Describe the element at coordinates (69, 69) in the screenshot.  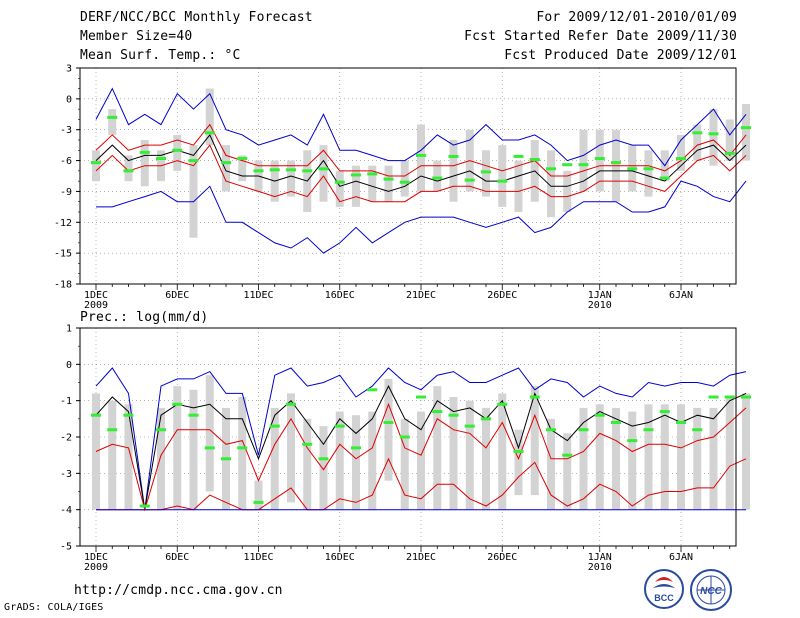
I see `y-tick-label: 3` at that location.